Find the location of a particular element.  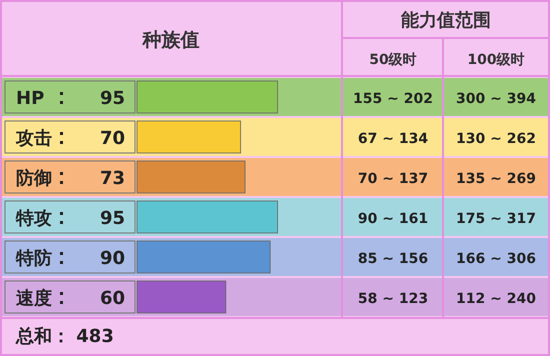

data-label: 70 is located at coordinates (113, 138).